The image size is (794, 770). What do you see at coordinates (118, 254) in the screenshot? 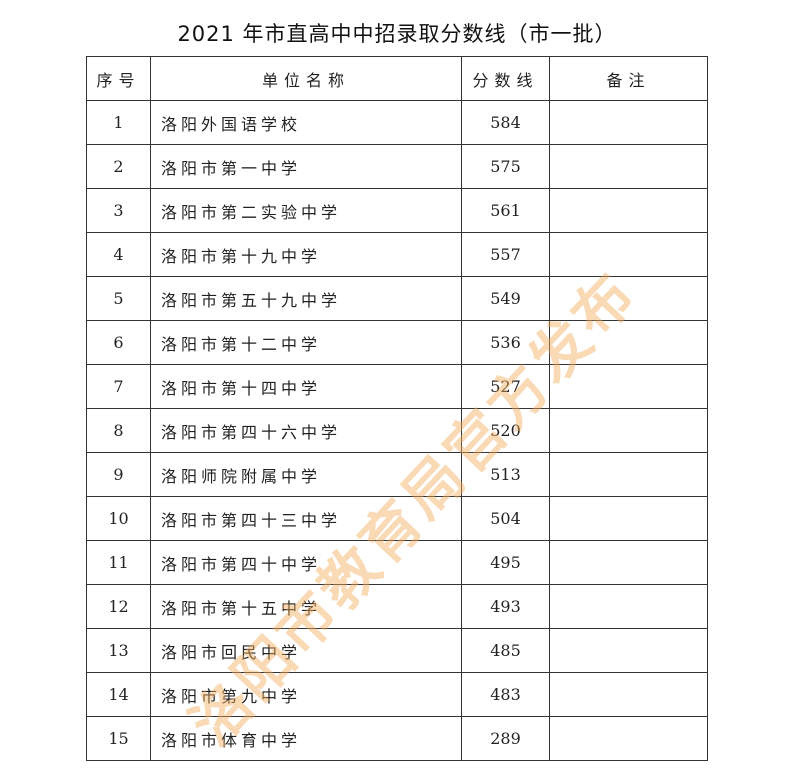
I see `row-number: 4` at bounding box center [118, 254].